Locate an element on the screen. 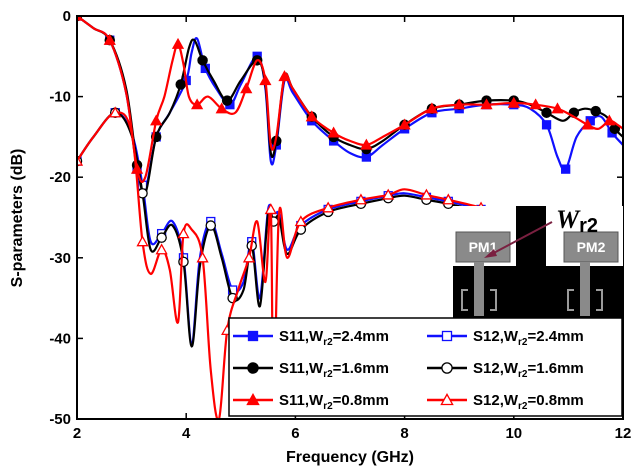  y-tick-label: -40 is located at coordinates (60, 338).